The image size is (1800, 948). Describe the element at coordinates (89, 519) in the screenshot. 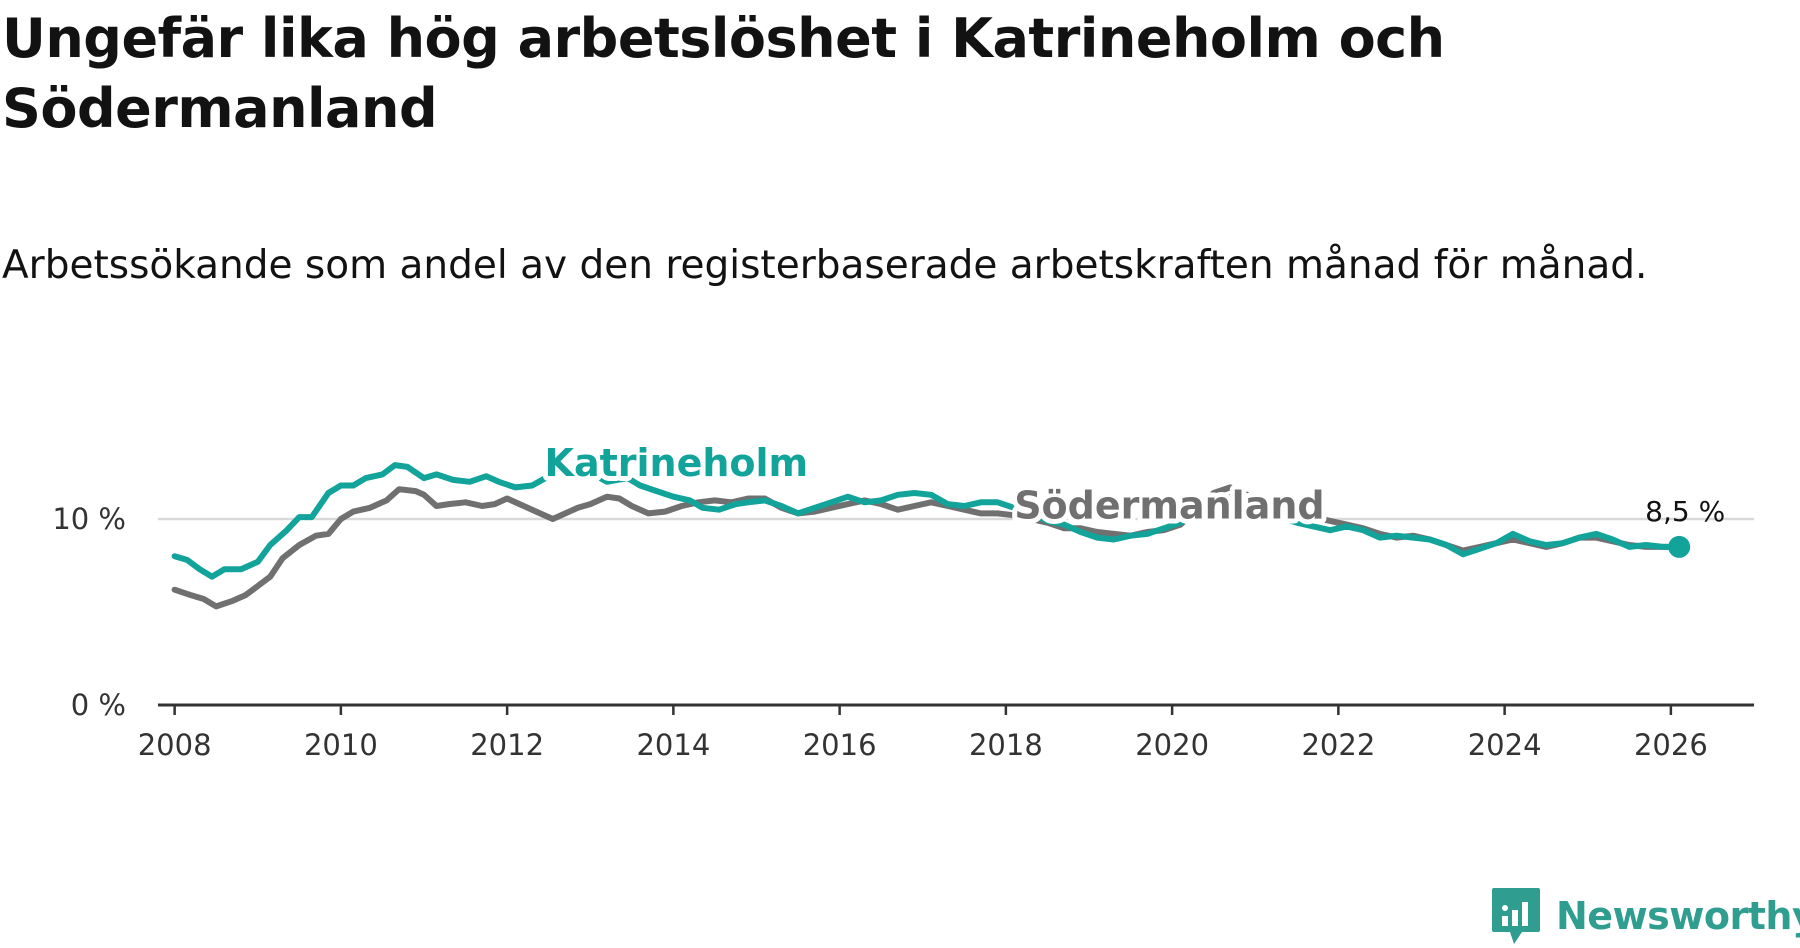

I see `y-tick-label: 10 %` at that location.